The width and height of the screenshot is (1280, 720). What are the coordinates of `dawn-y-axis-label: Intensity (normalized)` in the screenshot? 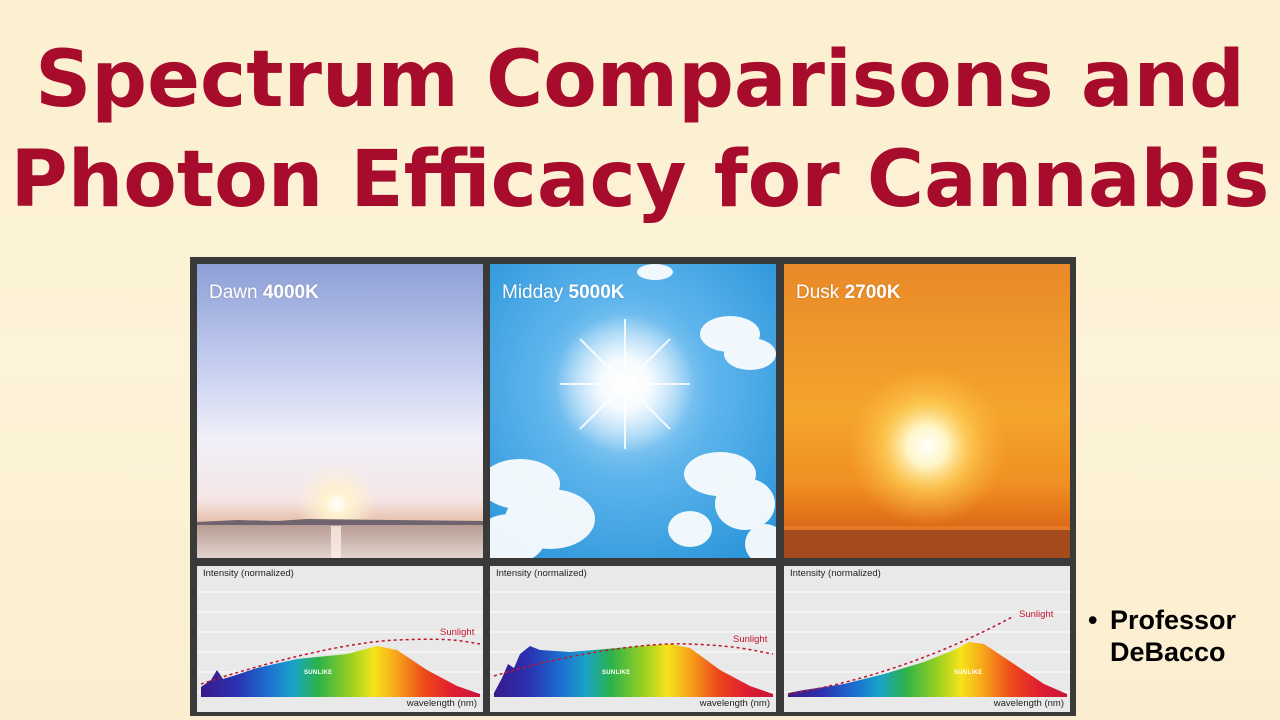 It's located at (248, 573).